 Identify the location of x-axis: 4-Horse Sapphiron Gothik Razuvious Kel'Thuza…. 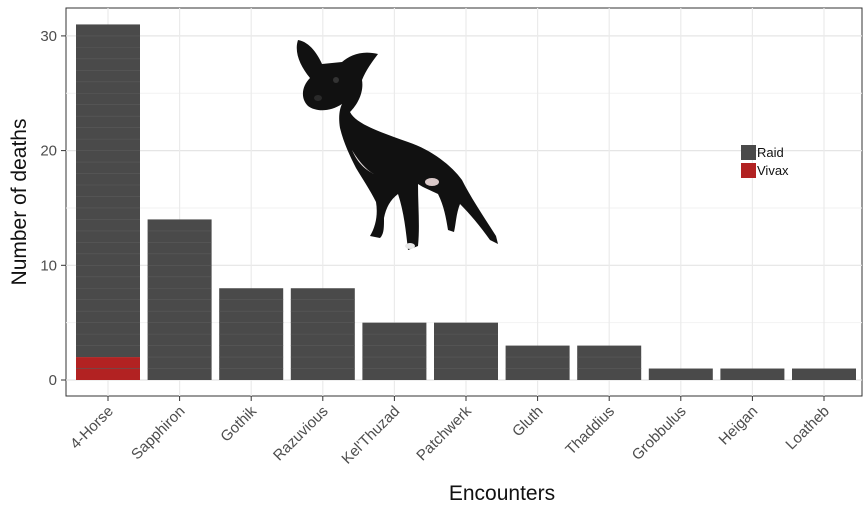
(450, 432).